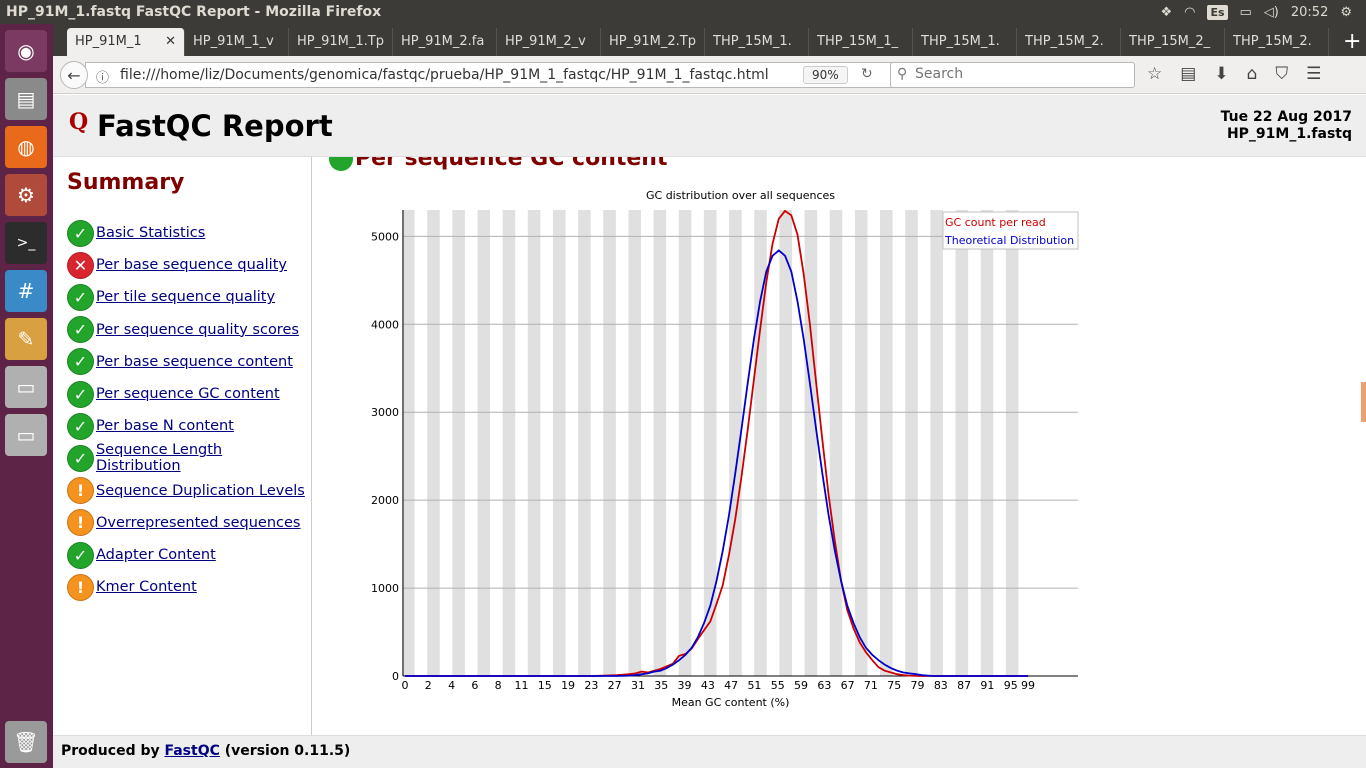 Image resolution: width=1366 pixels, height=768 pixels. Describe the element at coordinates (545, 685) in the screenshot. I see `x-tick-label: 15` at that location.